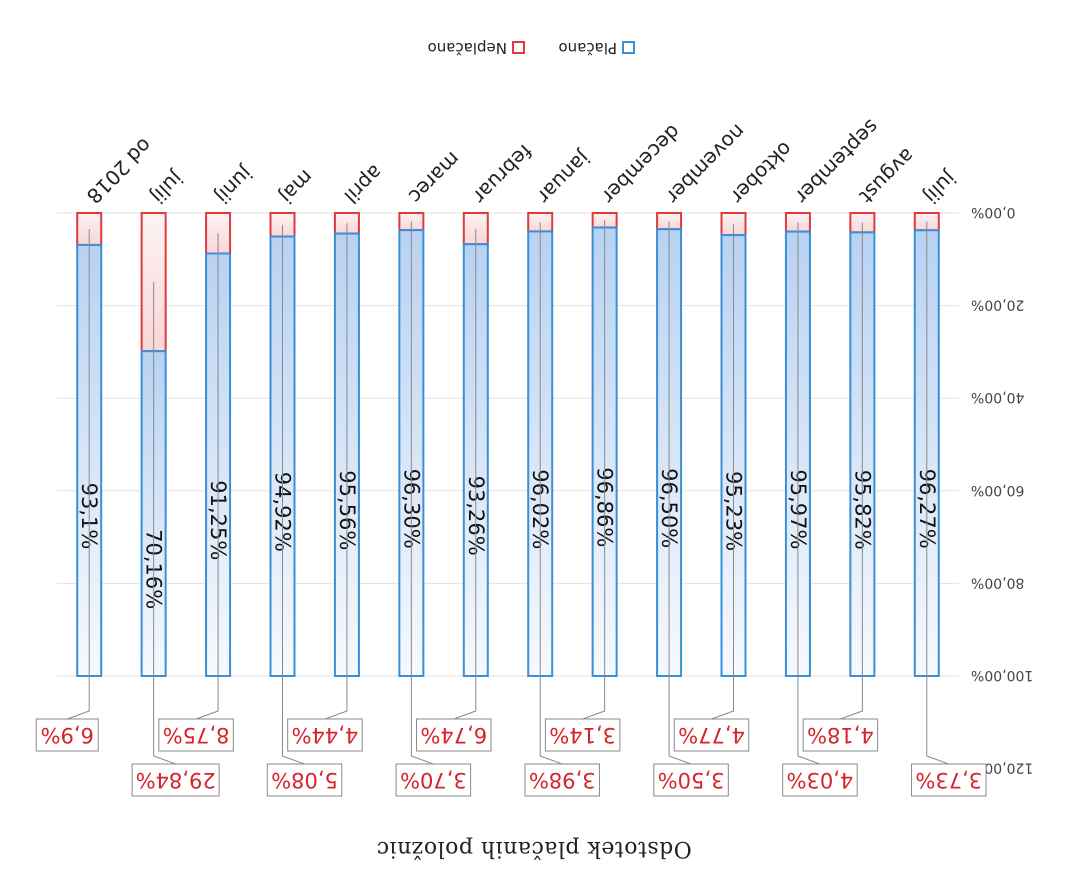 The height and width of the screenshot is (886, 1067). I want to click on unpaid-value-label: 4,77%, so click(711, 735).